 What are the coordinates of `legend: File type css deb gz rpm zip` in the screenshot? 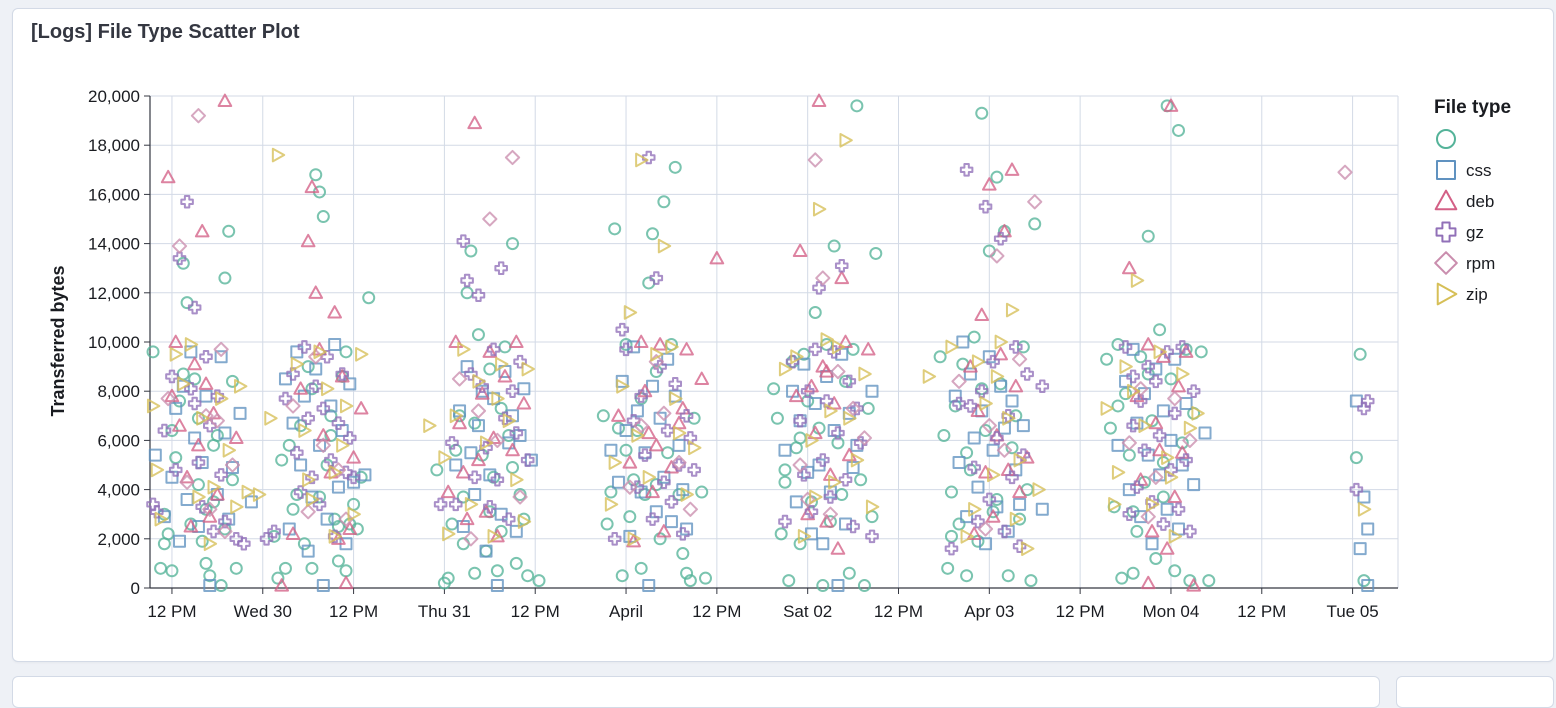 It's located at (1472, 201).